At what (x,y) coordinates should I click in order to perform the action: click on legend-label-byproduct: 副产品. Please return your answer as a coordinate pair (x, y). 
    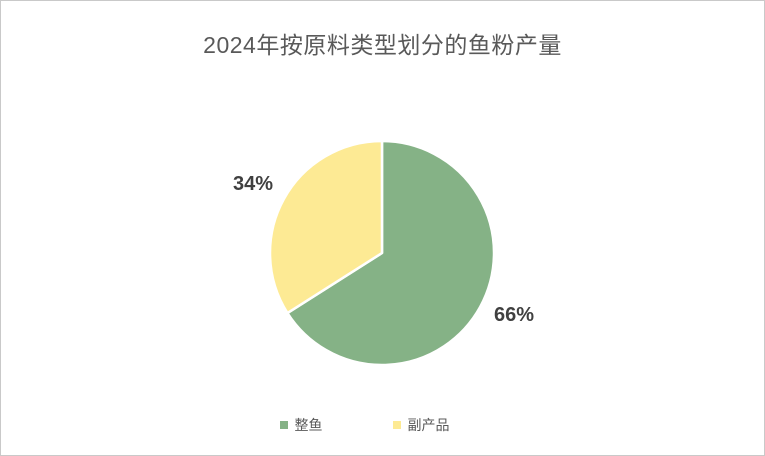
    Looking at the image, I should click on (428, 425).